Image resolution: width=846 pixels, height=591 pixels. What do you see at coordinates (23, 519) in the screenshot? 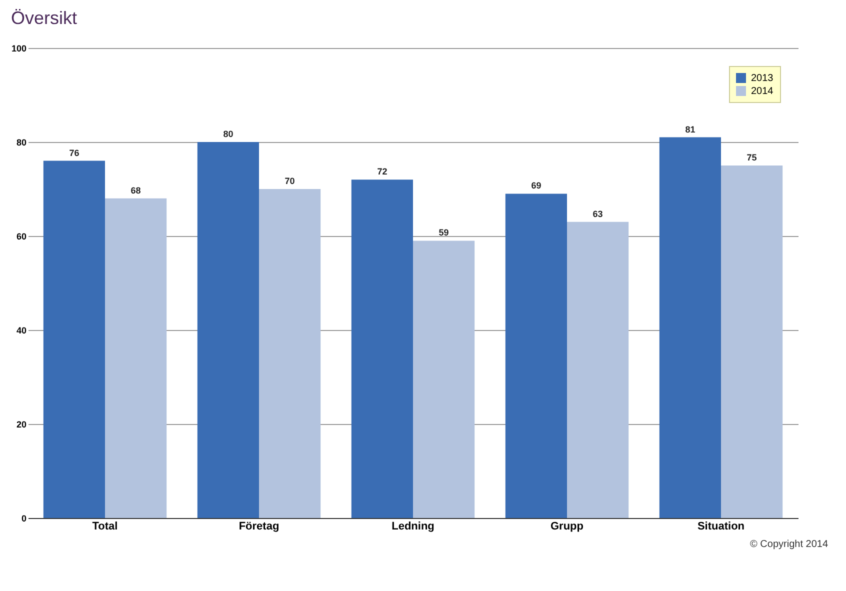
I see `y-tick-label: 0` at bounding box center [23, 519].